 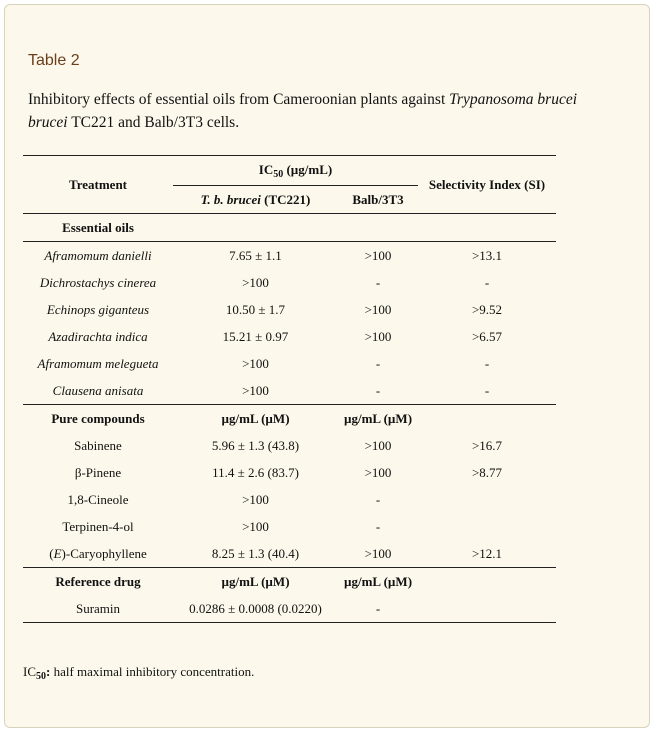 I want to click on reference-body: Suramin 0.0286 ± 0.0008 (0.0220) -, so click(x=289, y=609).